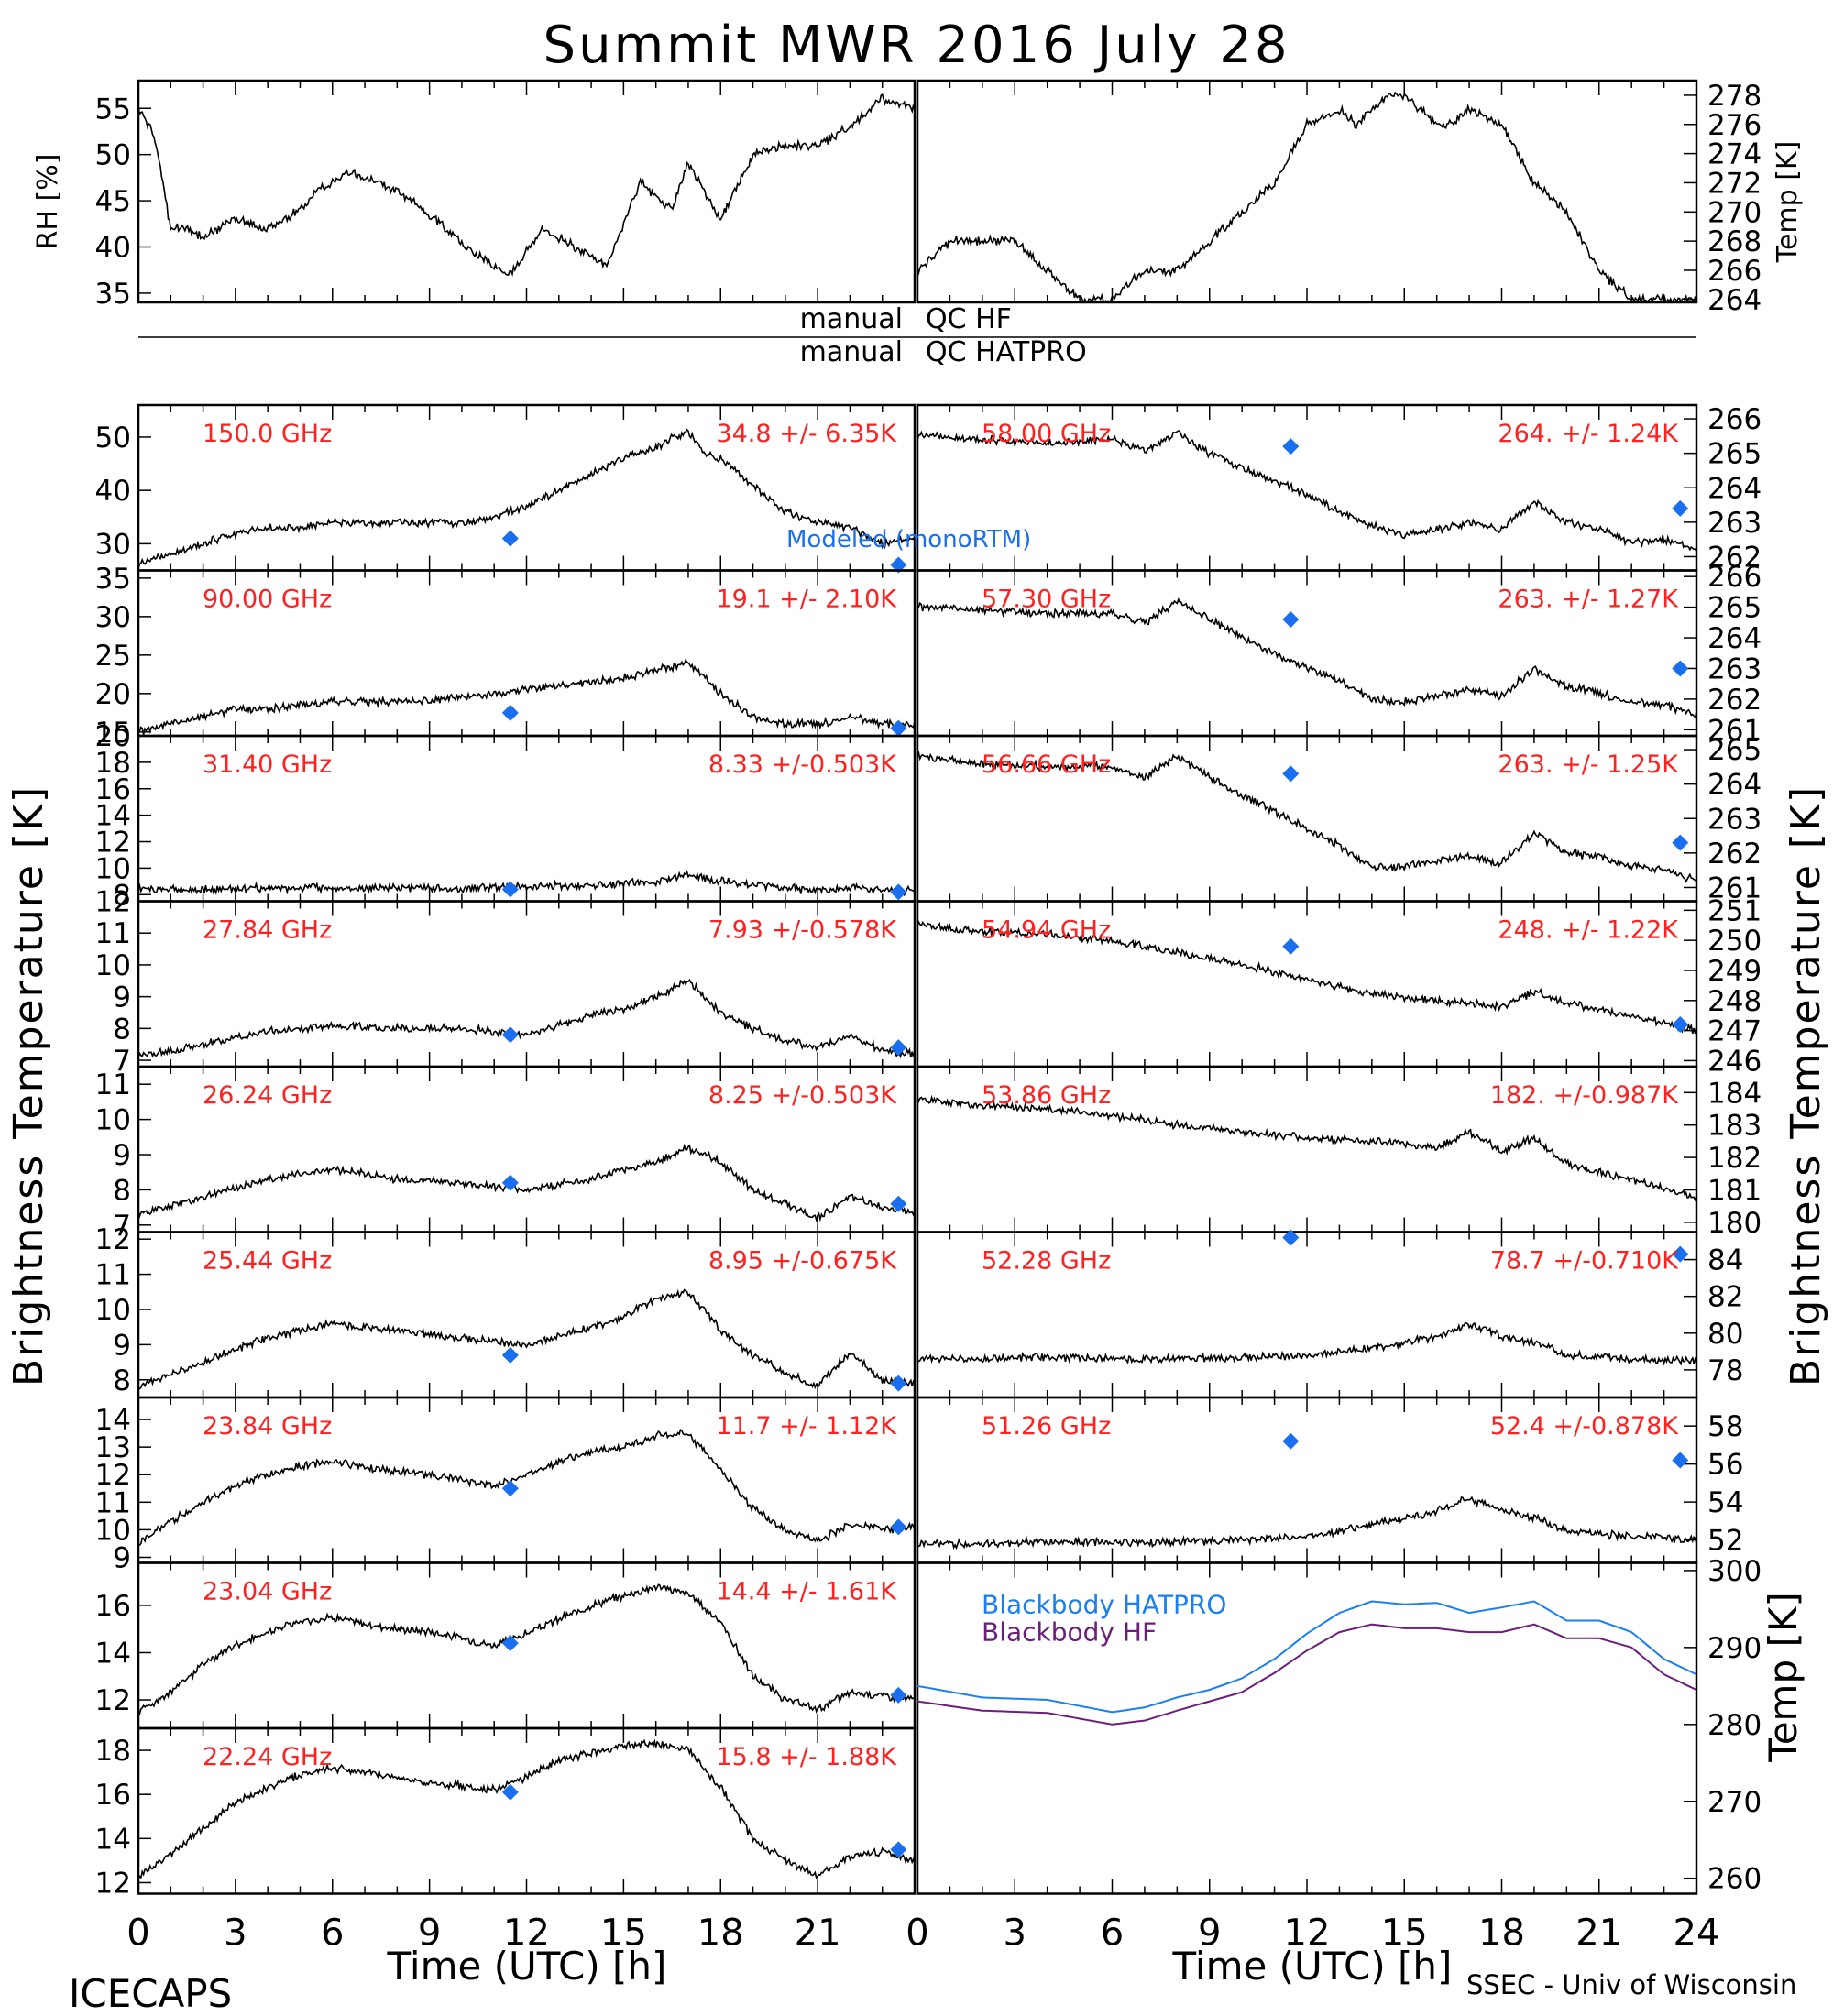 The height and width of the screenshot is (2016, 1833). I want to click on y-tick-label: 13, so click(113, 1447).